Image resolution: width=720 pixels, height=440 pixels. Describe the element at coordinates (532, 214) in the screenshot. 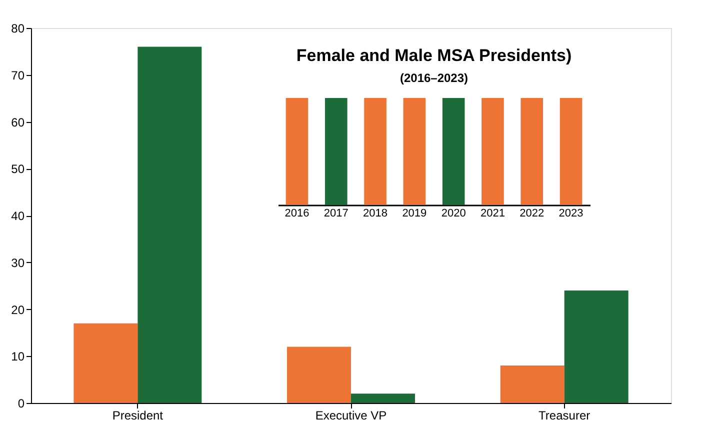

I see `x-tick-label: 2022` at that location.